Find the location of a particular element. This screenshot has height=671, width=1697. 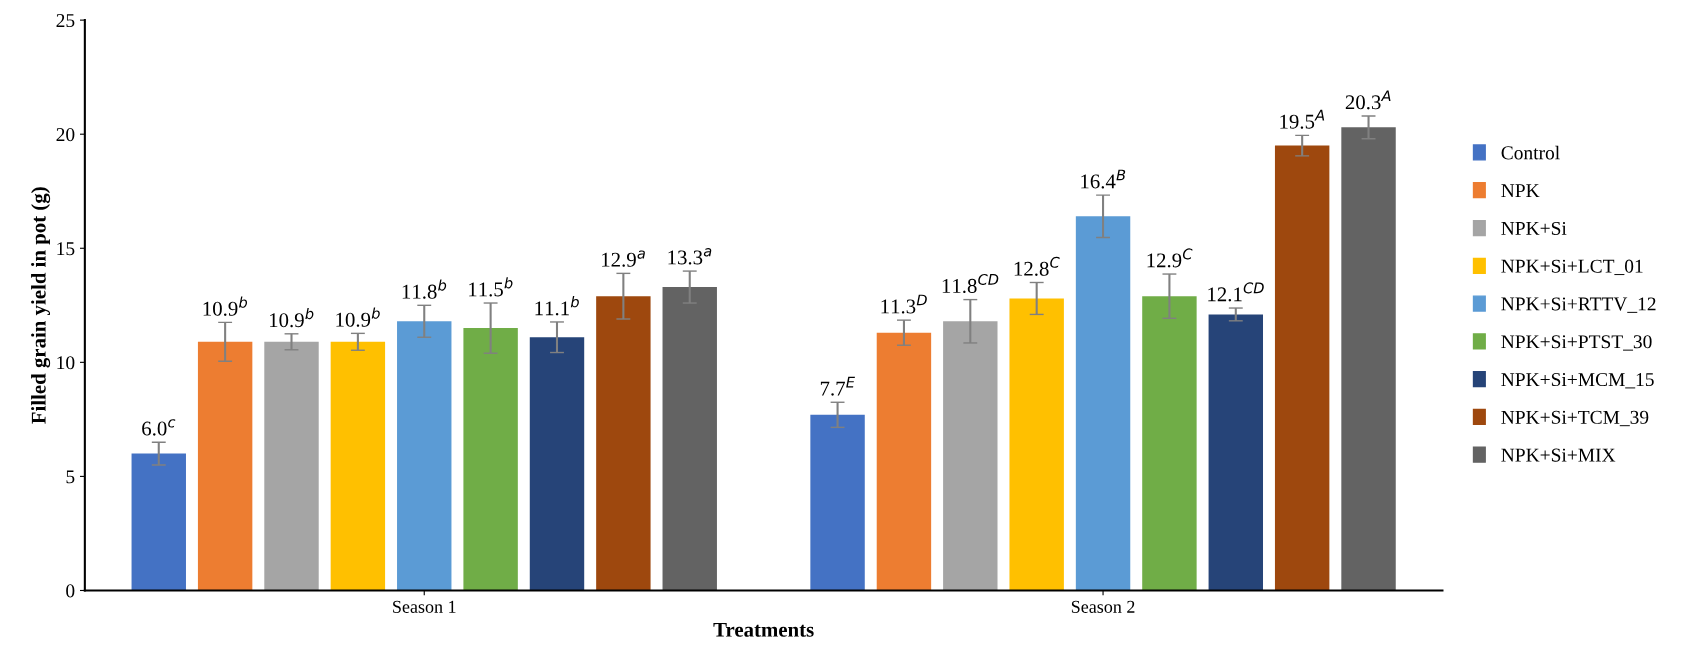

data-label: 20.3$^{A}$ is located at coordinates (1368, 100).